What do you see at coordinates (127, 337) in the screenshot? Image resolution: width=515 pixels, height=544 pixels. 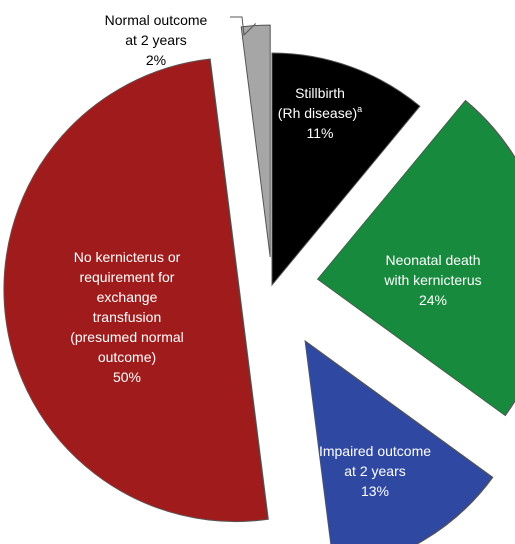 I see `slice-label-line: (presumed normal` at bounding box center [127, 337].